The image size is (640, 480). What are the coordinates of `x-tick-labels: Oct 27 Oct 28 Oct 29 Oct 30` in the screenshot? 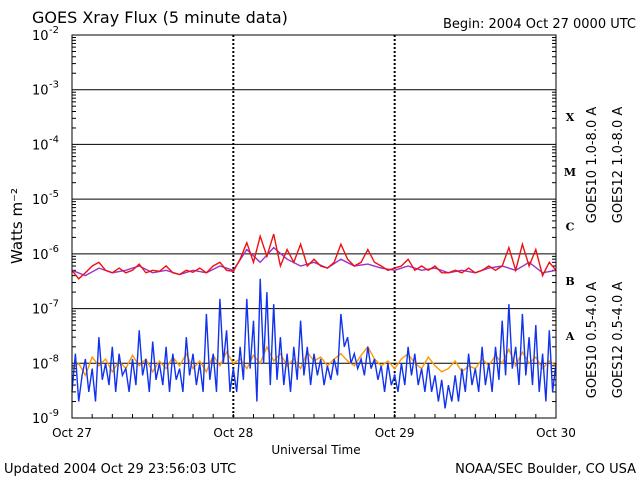 It's located at (314, 433).